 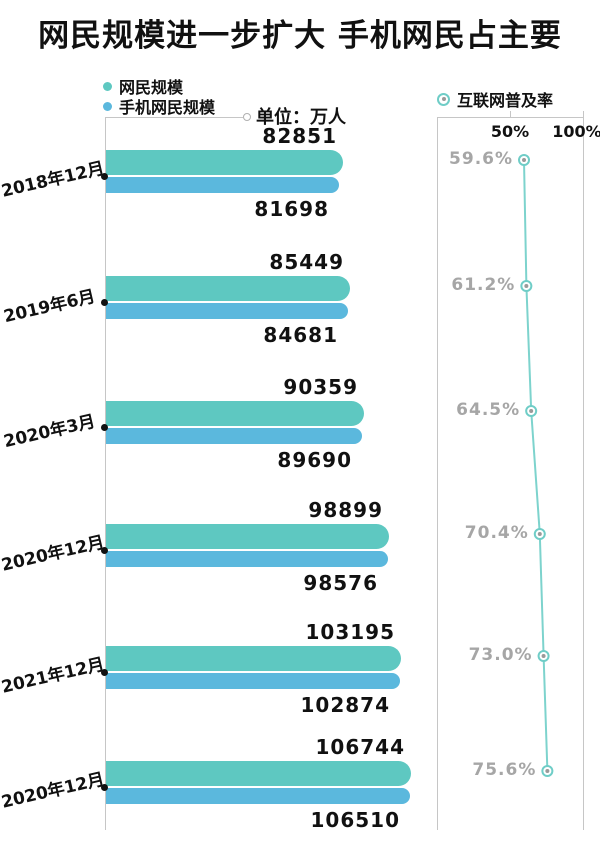 What do you see at coordinates (49, 432) in the screenshot?
I see `category-label: 2020年3月` at bounding box center [49, 432].